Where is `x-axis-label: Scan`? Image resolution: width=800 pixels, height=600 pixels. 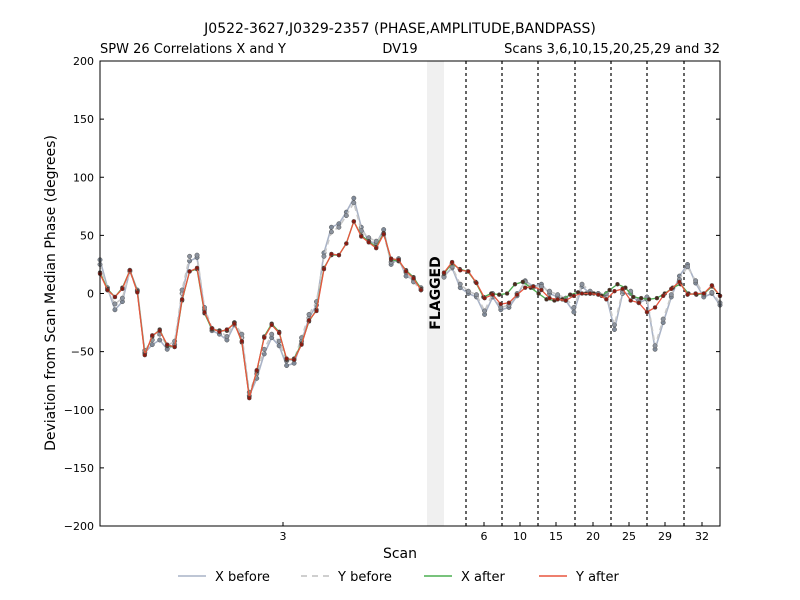 x-axis-label: Scan is located at coordinates (400, 554).